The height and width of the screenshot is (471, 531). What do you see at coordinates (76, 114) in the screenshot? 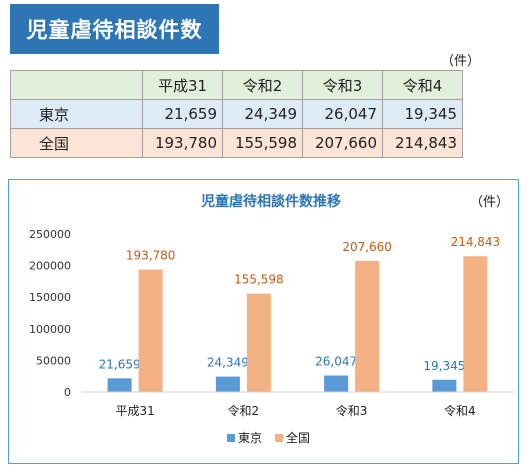
I see `row-label: 東京` at bounding box center [76, 114].